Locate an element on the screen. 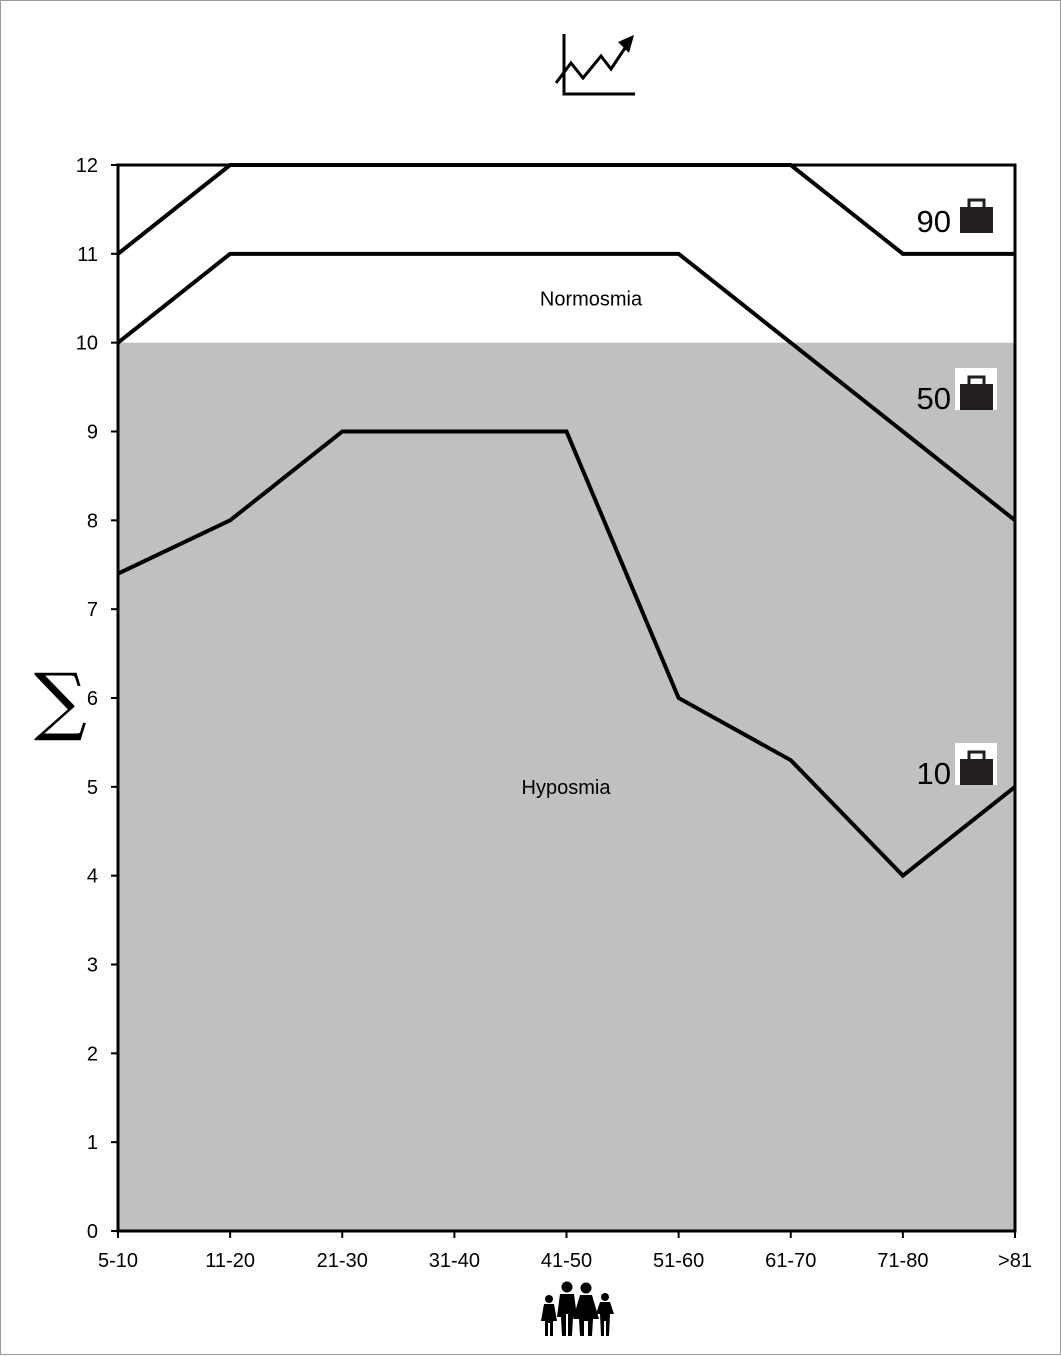 The height and width of the screenshot is (1356, 1061). y-tick-label: 10 is located at coordinates (87, 344).